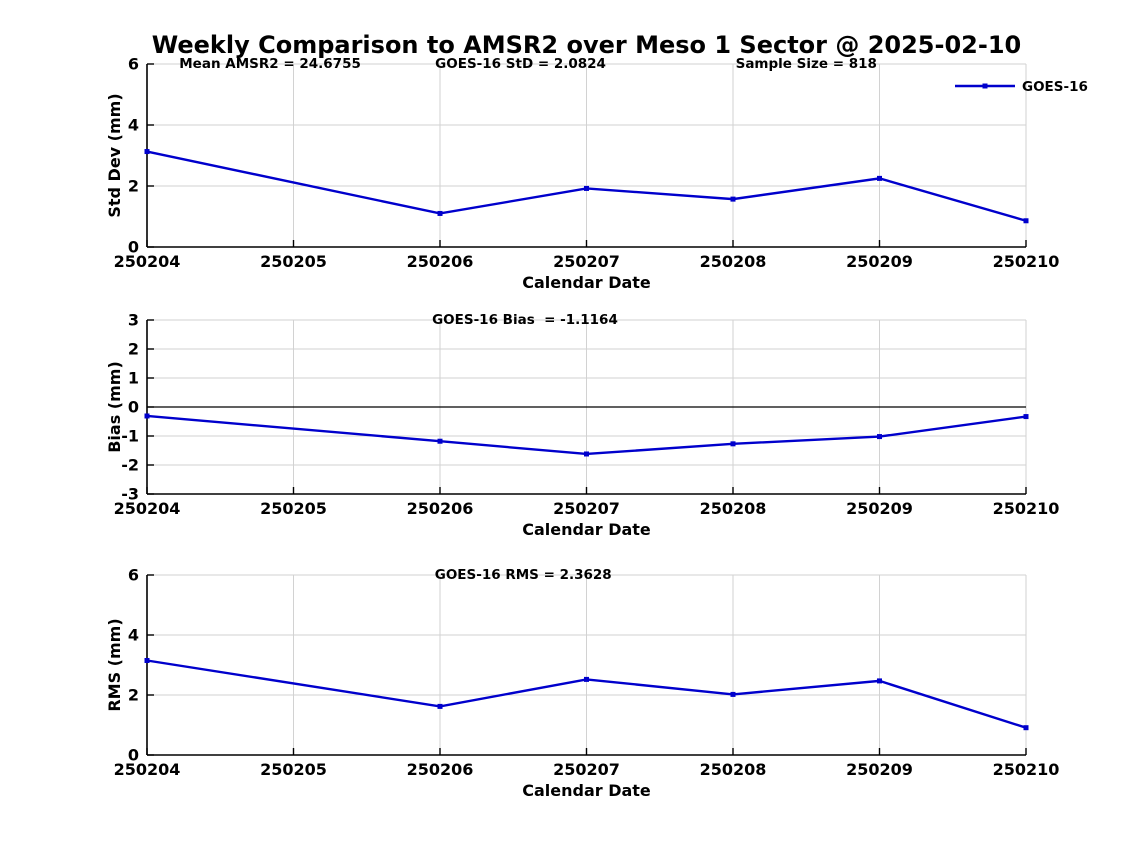 Image resolution: width=1135 pixels, height=851 pixels. I want to click on annotation: Mean AMSR2 = 24.6755, so click(270, 64).